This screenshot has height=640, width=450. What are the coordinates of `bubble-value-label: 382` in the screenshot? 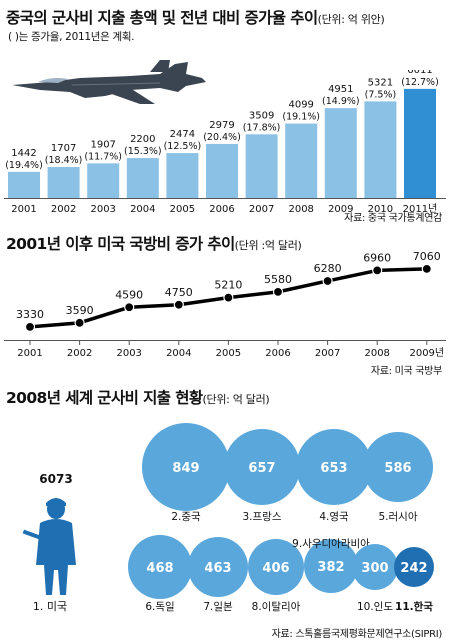 It's located at (330, 567).